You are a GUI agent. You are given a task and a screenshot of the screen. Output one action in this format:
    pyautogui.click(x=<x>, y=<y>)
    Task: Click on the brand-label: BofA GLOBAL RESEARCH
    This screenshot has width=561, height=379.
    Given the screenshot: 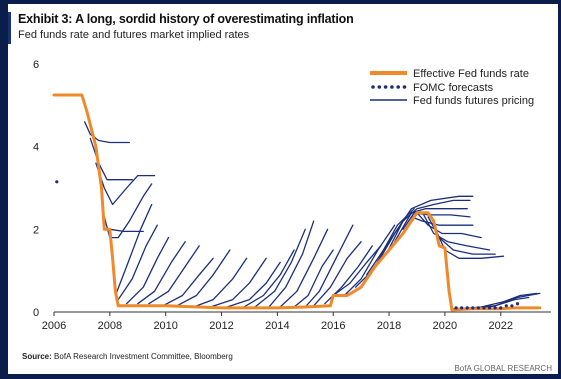 What is the action you would take?
    pyautogui.click(x=503, y=368)
    